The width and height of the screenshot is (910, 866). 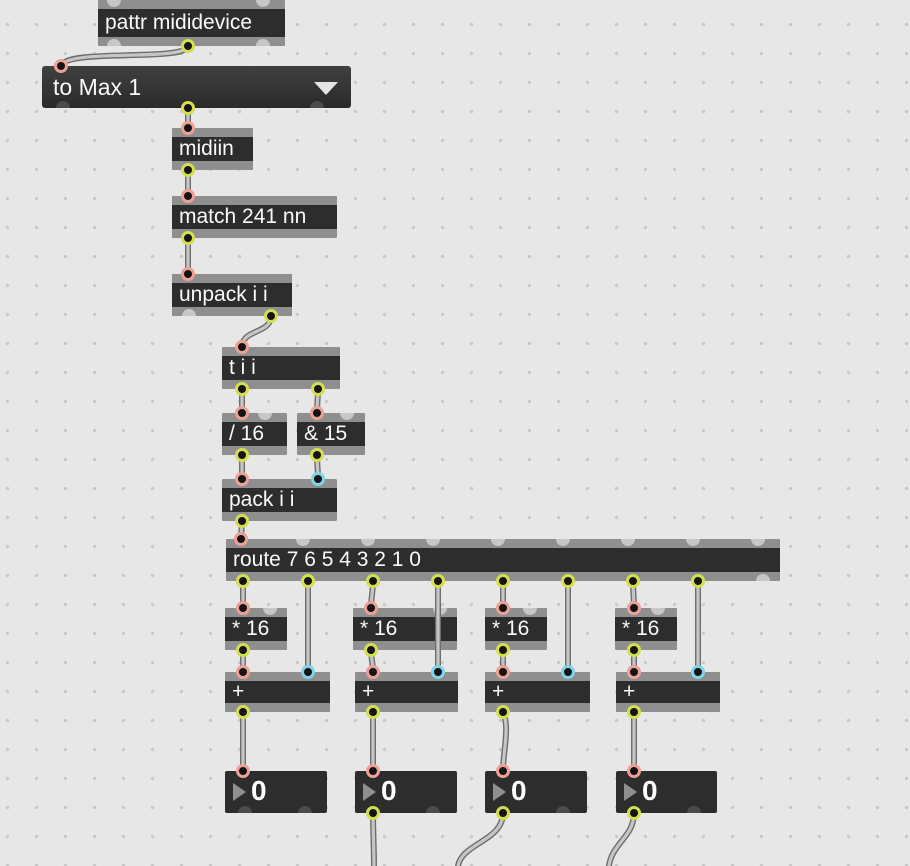 I want to click on object-box-multiply-4: * 16, so click(x=646, y=629).